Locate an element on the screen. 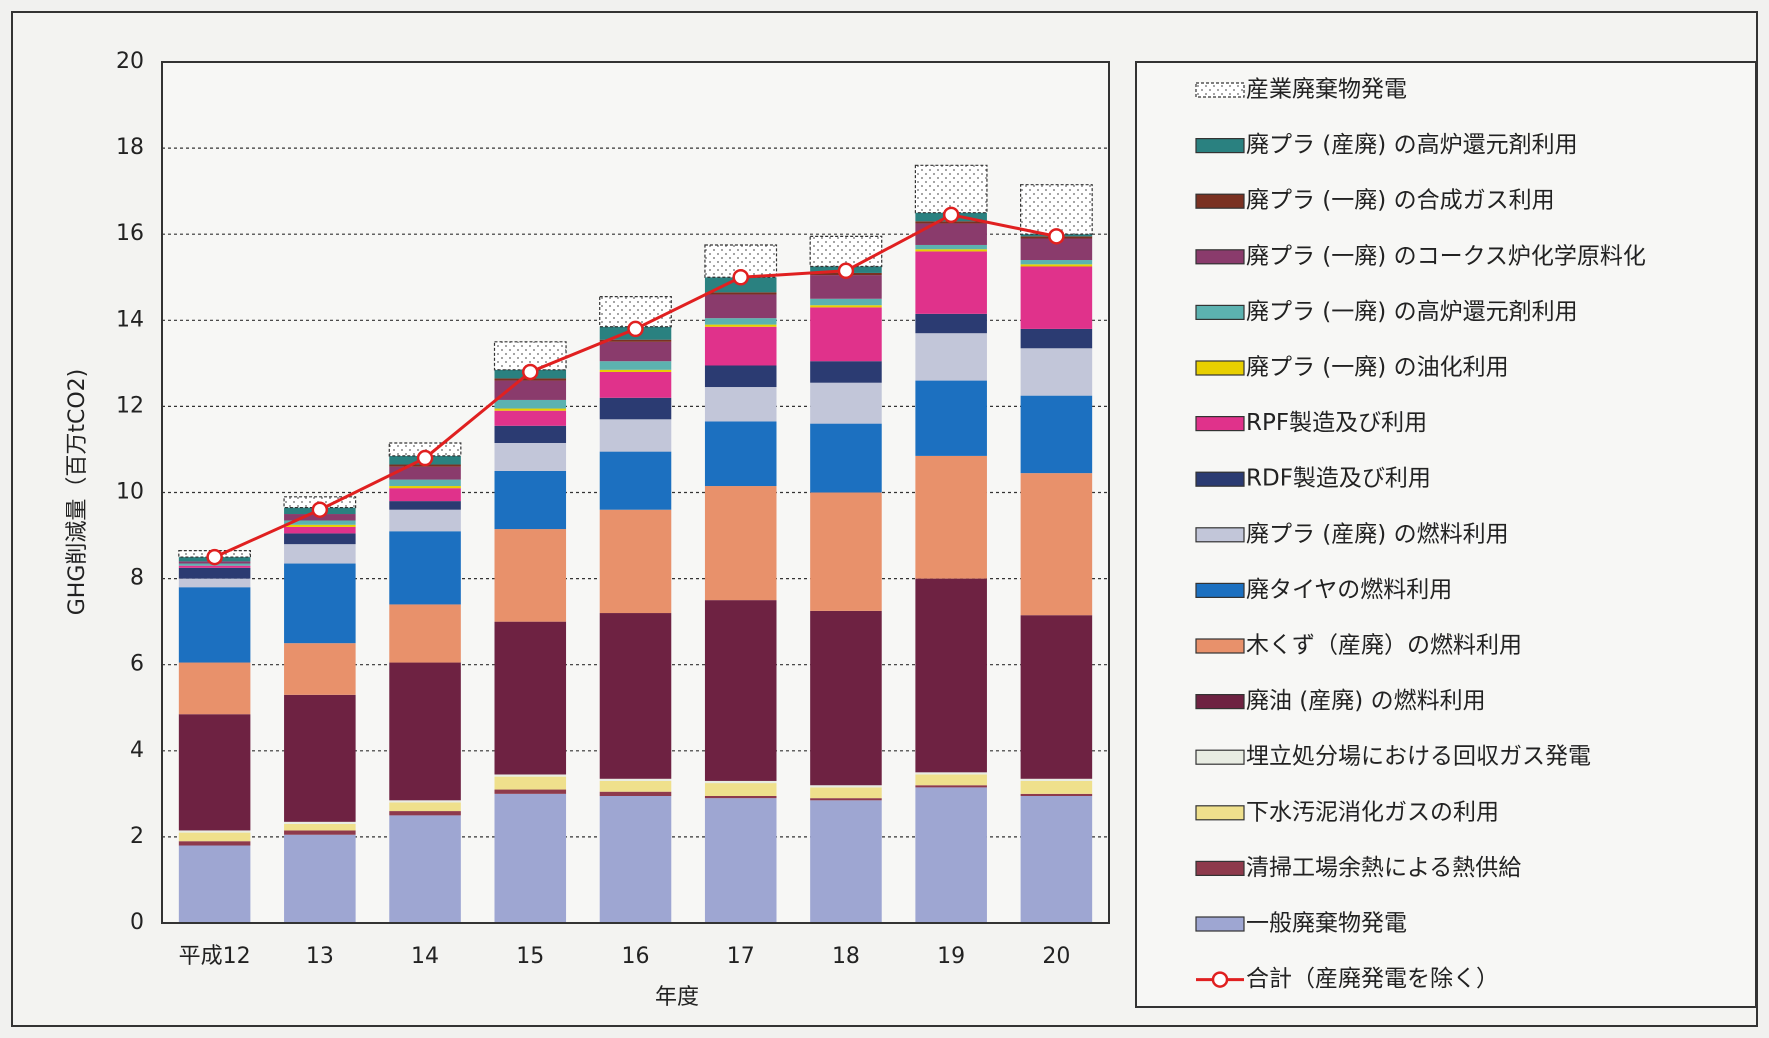 Image resolution: width=1769 pixels, height=1038 pixels. x-tick-label: 19 is located at coordinates (951, 956).